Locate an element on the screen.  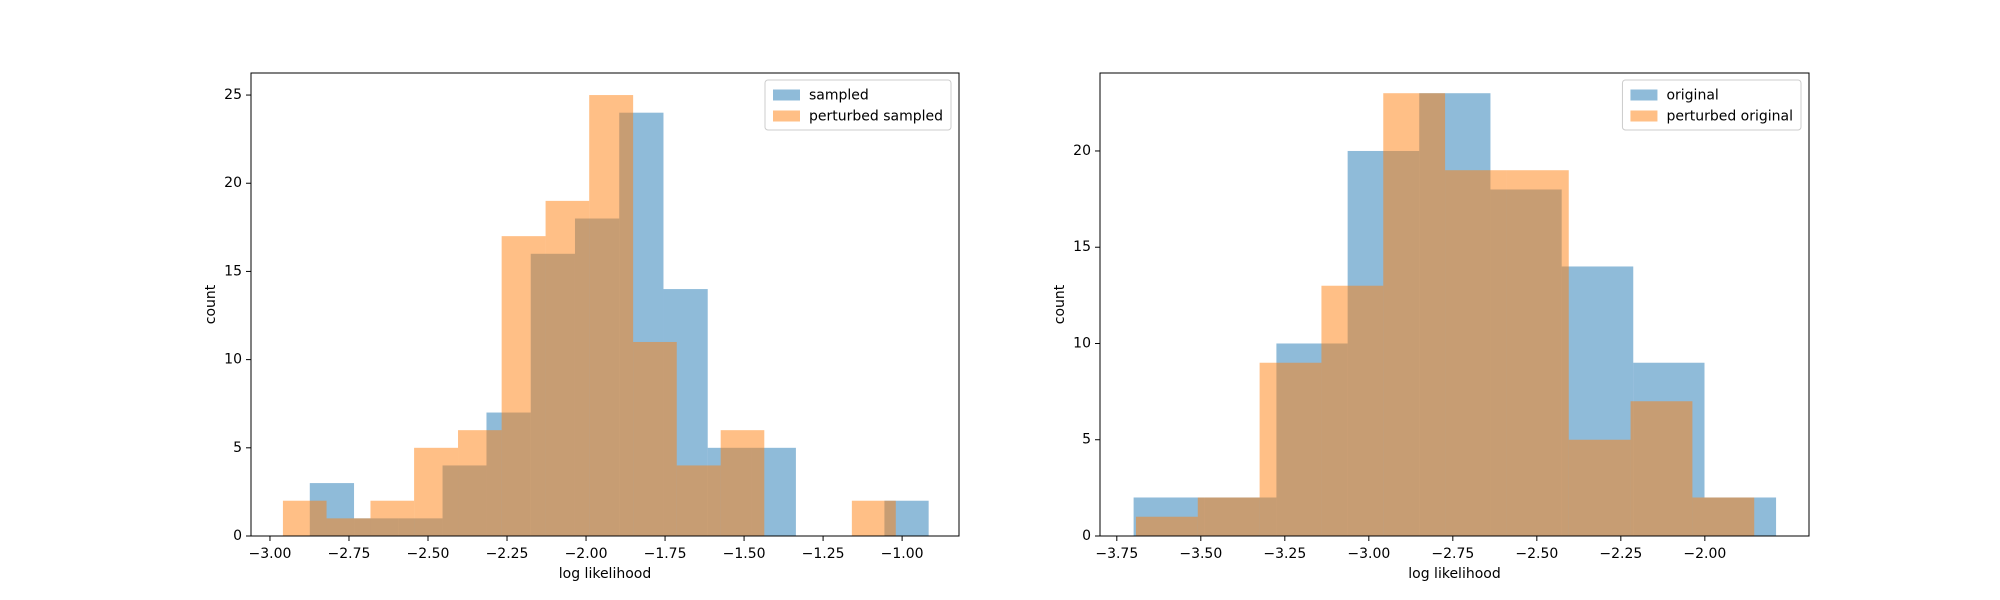
legend-label: sampled is located at coordinates (839, 96).